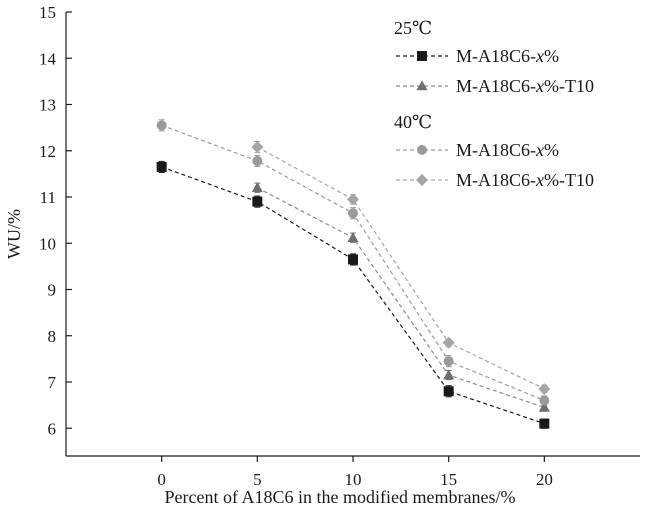  What do you see at coordinates (48, 197) in the screenshot?
I see `y-tick-label: 11` at bounding box center [48, 197].